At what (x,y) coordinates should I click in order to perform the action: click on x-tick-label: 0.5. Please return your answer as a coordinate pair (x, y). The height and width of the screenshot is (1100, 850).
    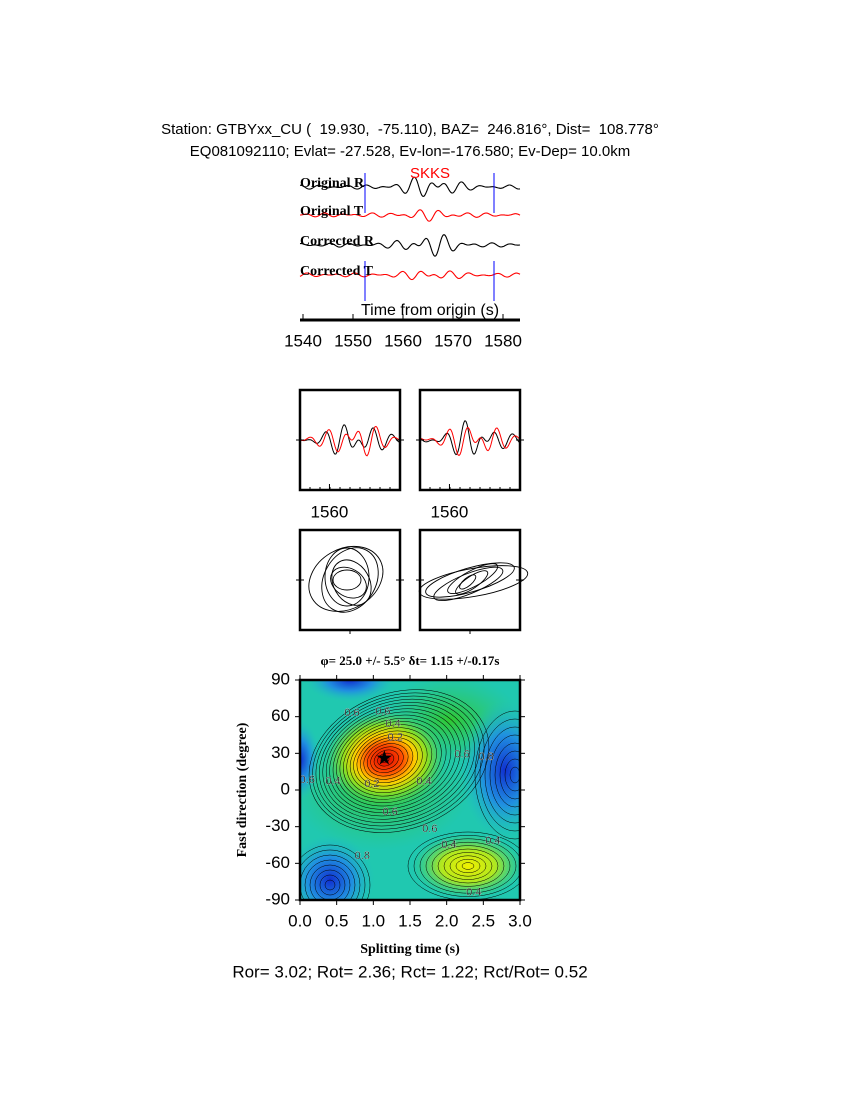
    Looking at the image, I should click on (337, 920).